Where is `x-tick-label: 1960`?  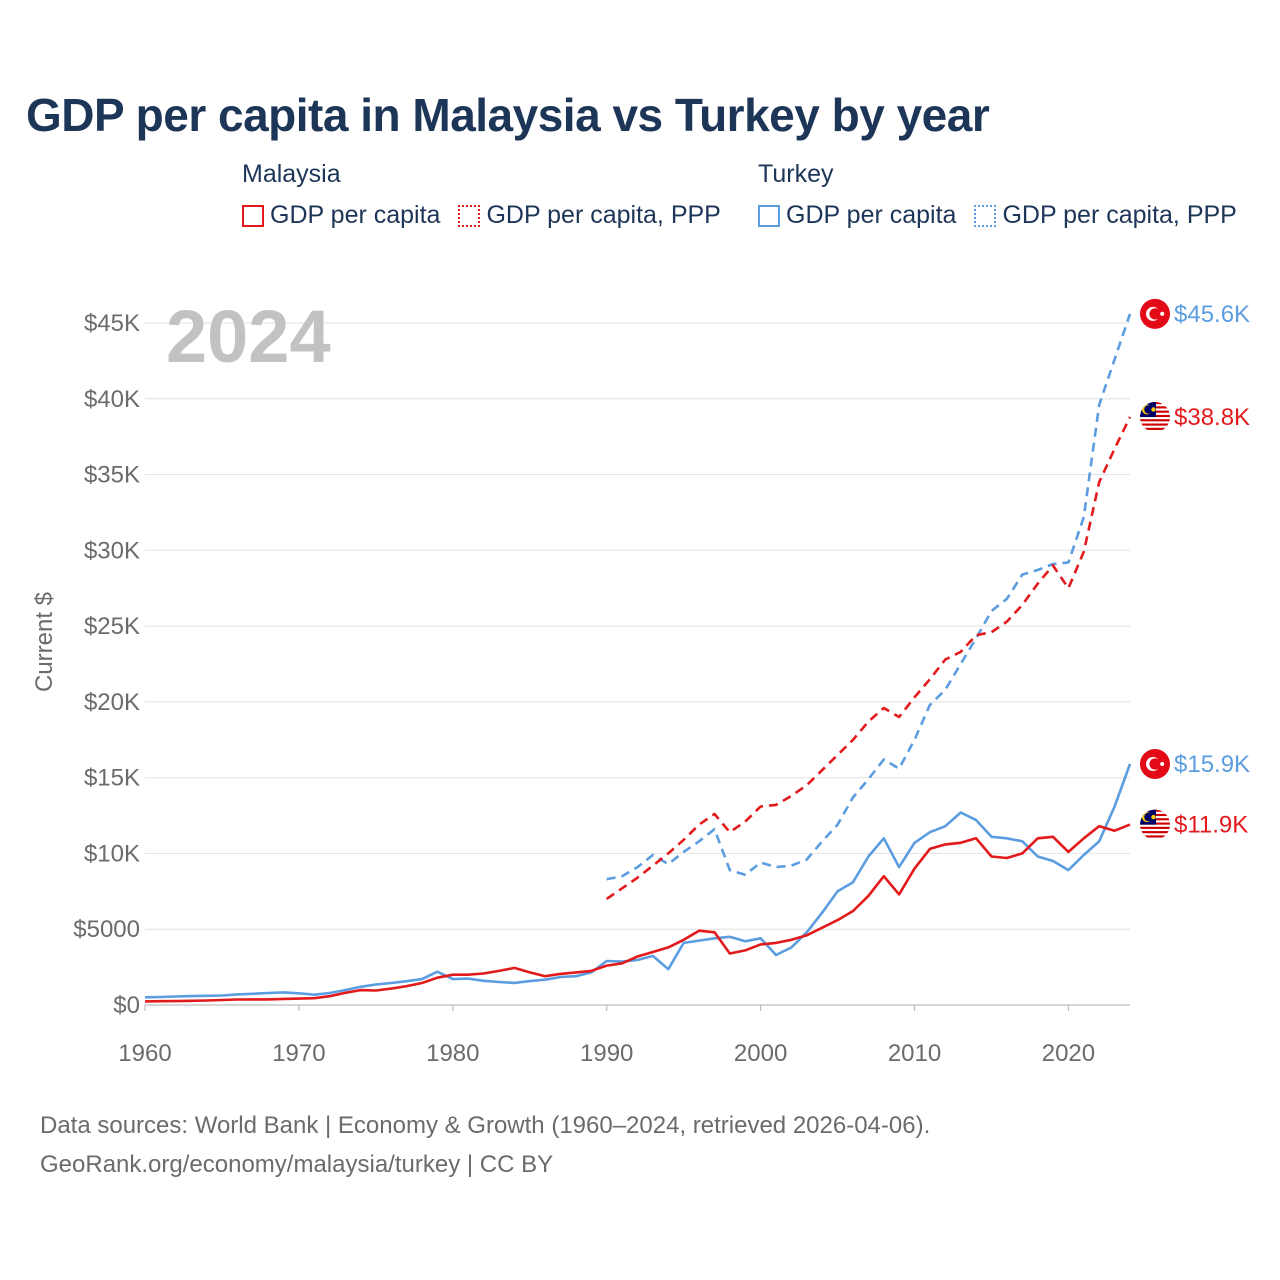 x-tick-label: 1960 is located at coordinates (144, 1053).